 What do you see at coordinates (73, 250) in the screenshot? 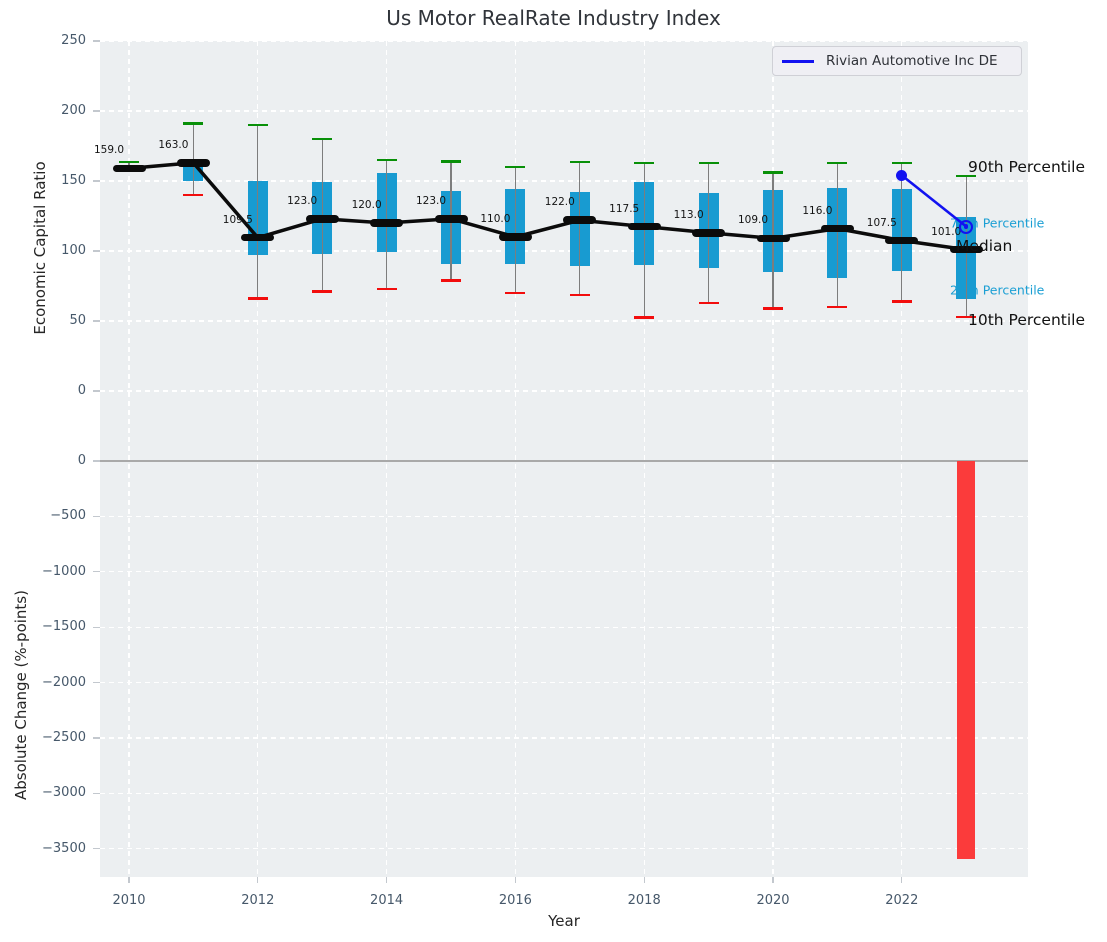
I see `y-tick-label: 100` at bounding box center [73, 250].